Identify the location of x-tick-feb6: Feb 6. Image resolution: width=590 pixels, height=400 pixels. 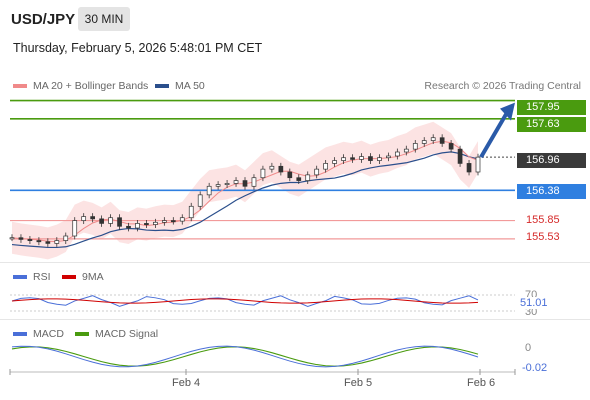
(481, 383).